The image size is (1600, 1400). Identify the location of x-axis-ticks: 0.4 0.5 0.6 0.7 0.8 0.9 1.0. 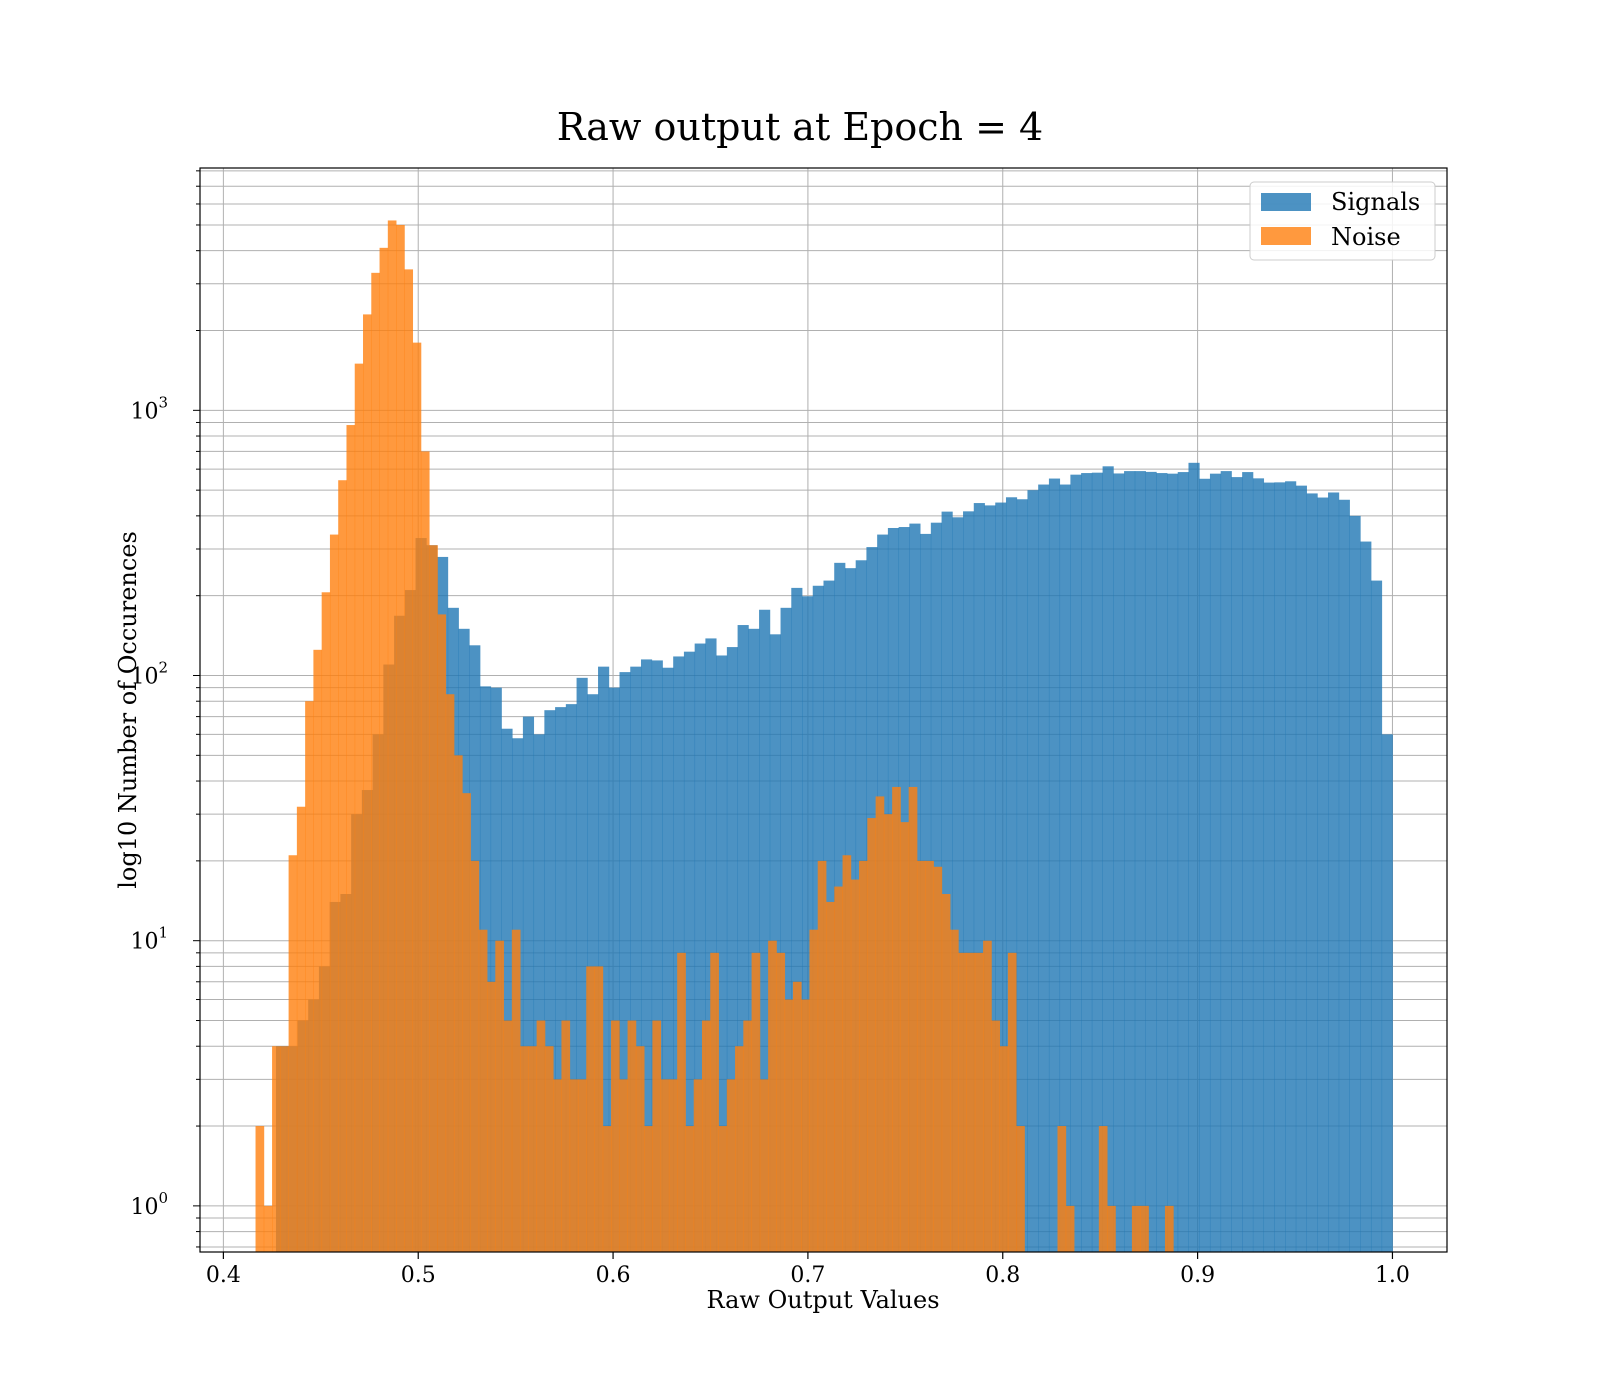
(808, 1270).